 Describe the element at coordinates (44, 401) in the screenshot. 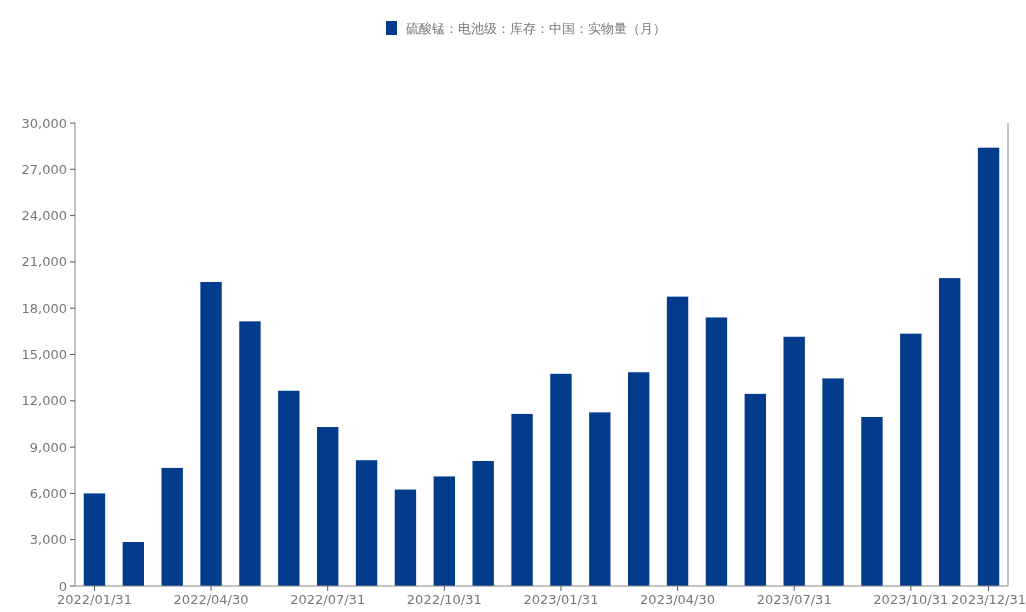

I see `y-tick-label: 12,000` at that location.